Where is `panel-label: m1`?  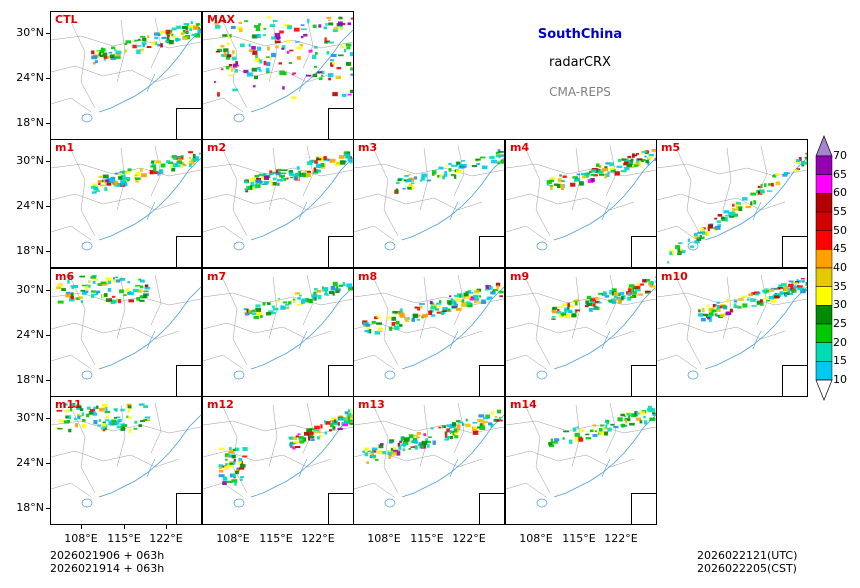
panel-label: m1 is located at coordinates (65, 147).